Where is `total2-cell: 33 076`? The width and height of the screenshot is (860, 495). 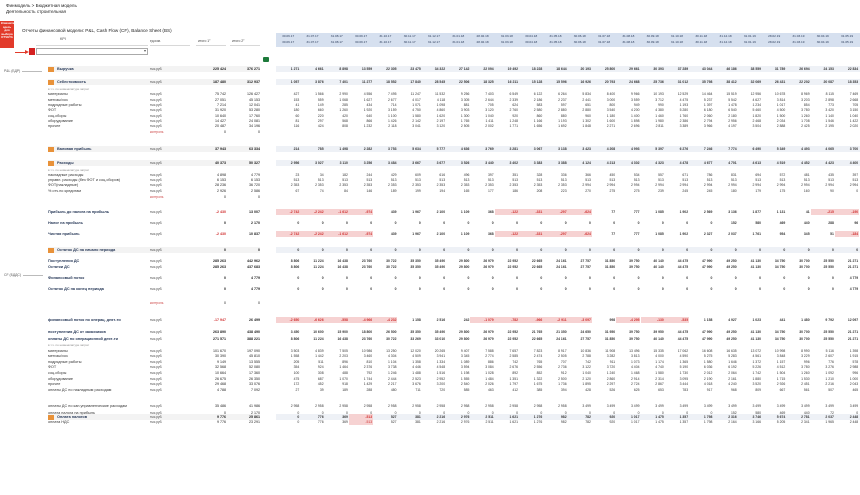 total2-cell: 33 076 is located at coordinates (254, 384).